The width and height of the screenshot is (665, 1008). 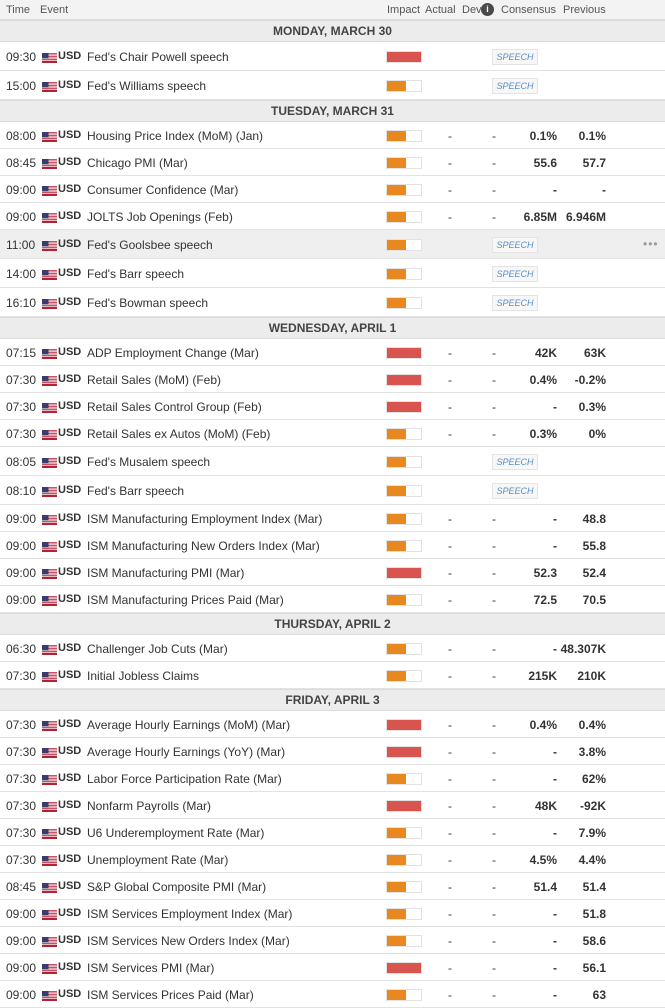 I want to click on event-name: Initial Jobless Claims, so click(x=143, y=675).